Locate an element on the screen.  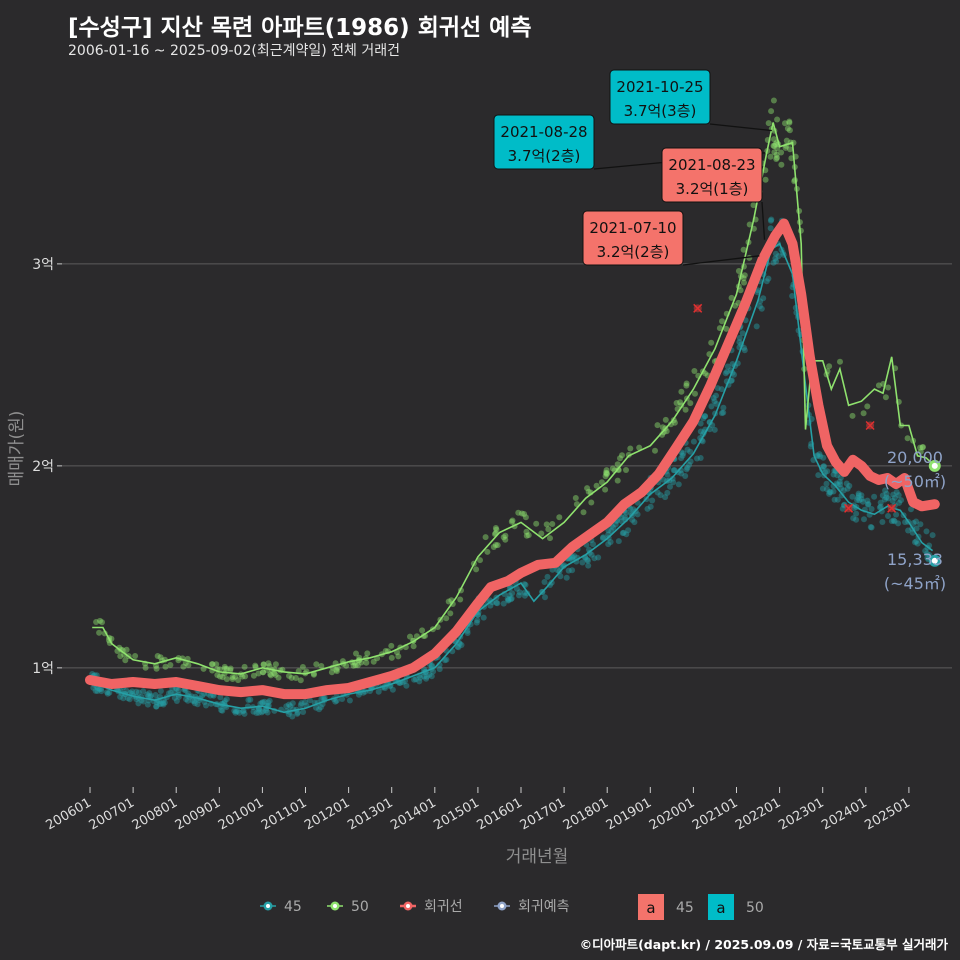
legend-label: 50 is located at coordinates (755, 908).